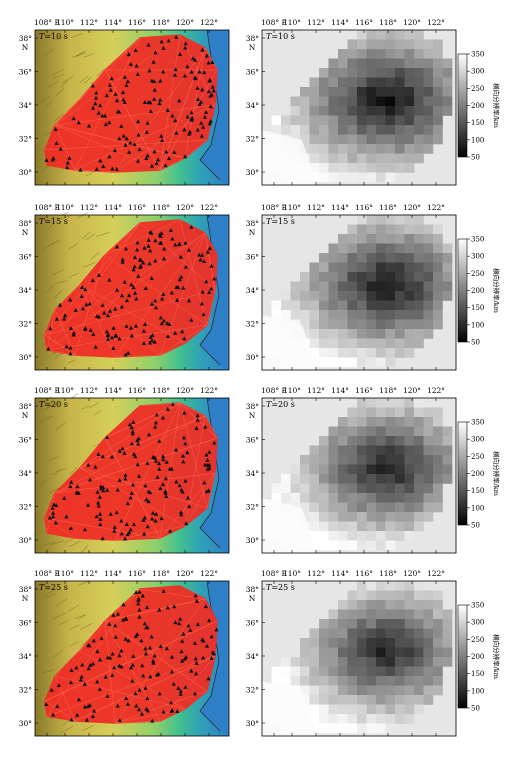  I want to click on lon-tick-label: 114°, so click(113, 390).